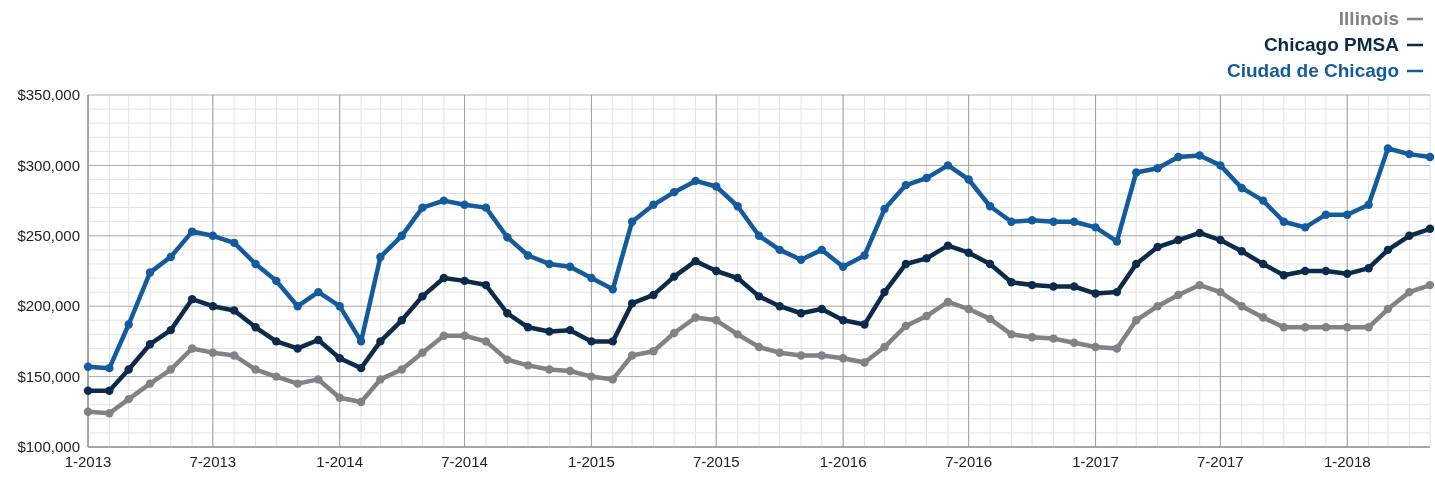 The height and width of the screenshot is (478, 1435). Describe the element at coordinates (48, 376) in the screenshot. I see `y-tick-label: $150,000` at that location.